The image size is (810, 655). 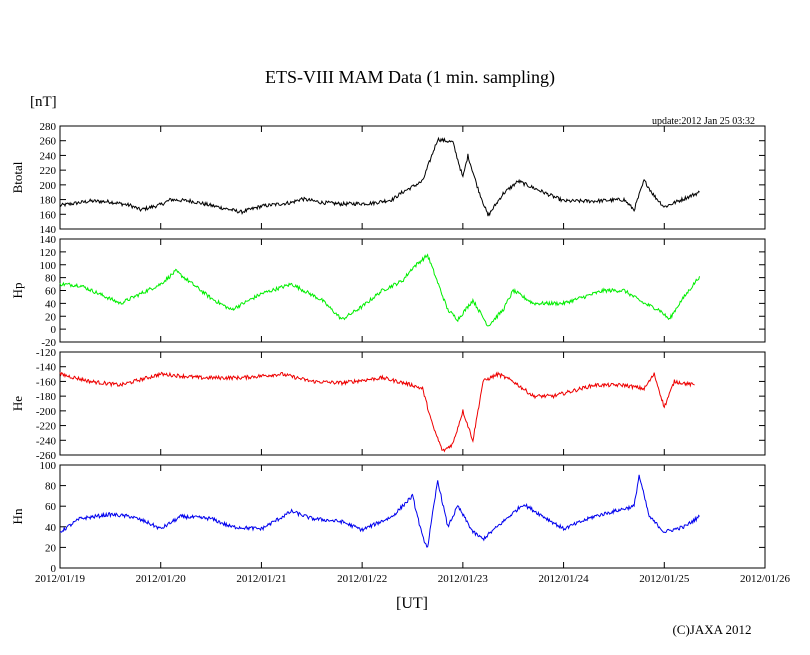 What do you see at coordinates (463, 579) in the screenshot?
I see `x-tick-label: 2012/01/23` at bounding box center [463, 579].